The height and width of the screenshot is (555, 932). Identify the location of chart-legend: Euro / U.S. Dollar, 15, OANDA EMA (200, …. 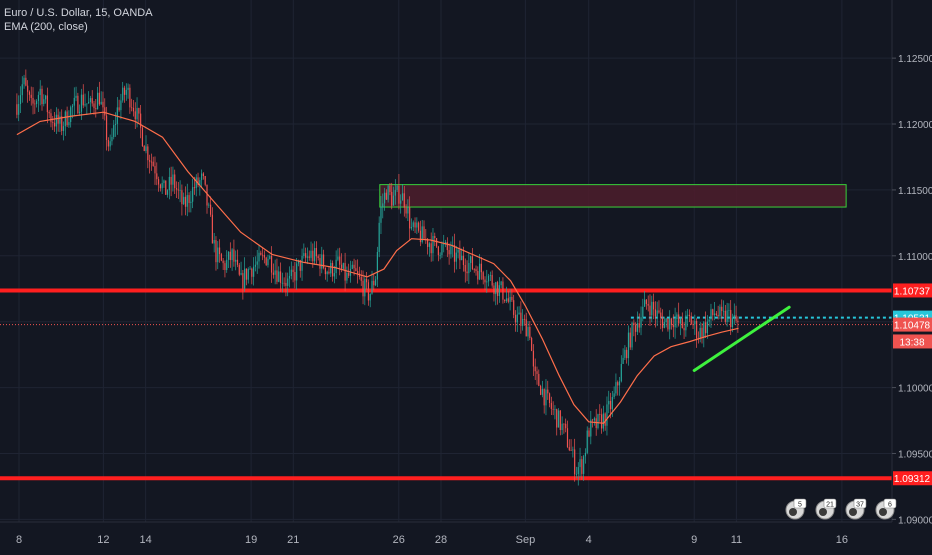
(78, 20).